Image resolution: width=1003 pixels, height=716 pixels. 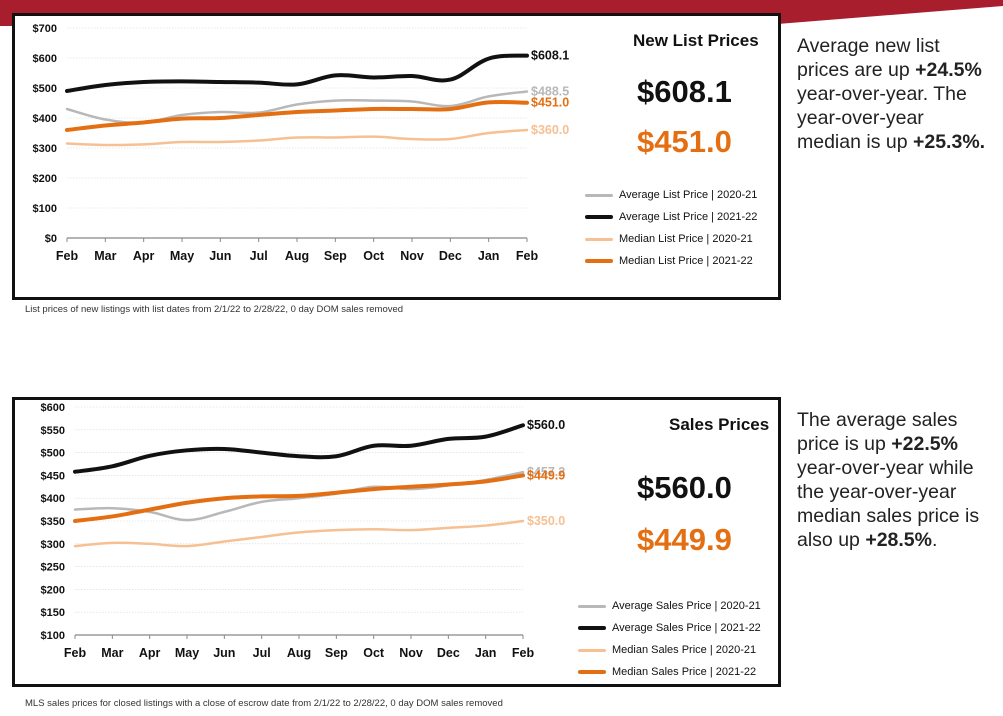 I want to click on sales-legend-item: Median Sales Price | 2021-22, so click(x=669, y=672).